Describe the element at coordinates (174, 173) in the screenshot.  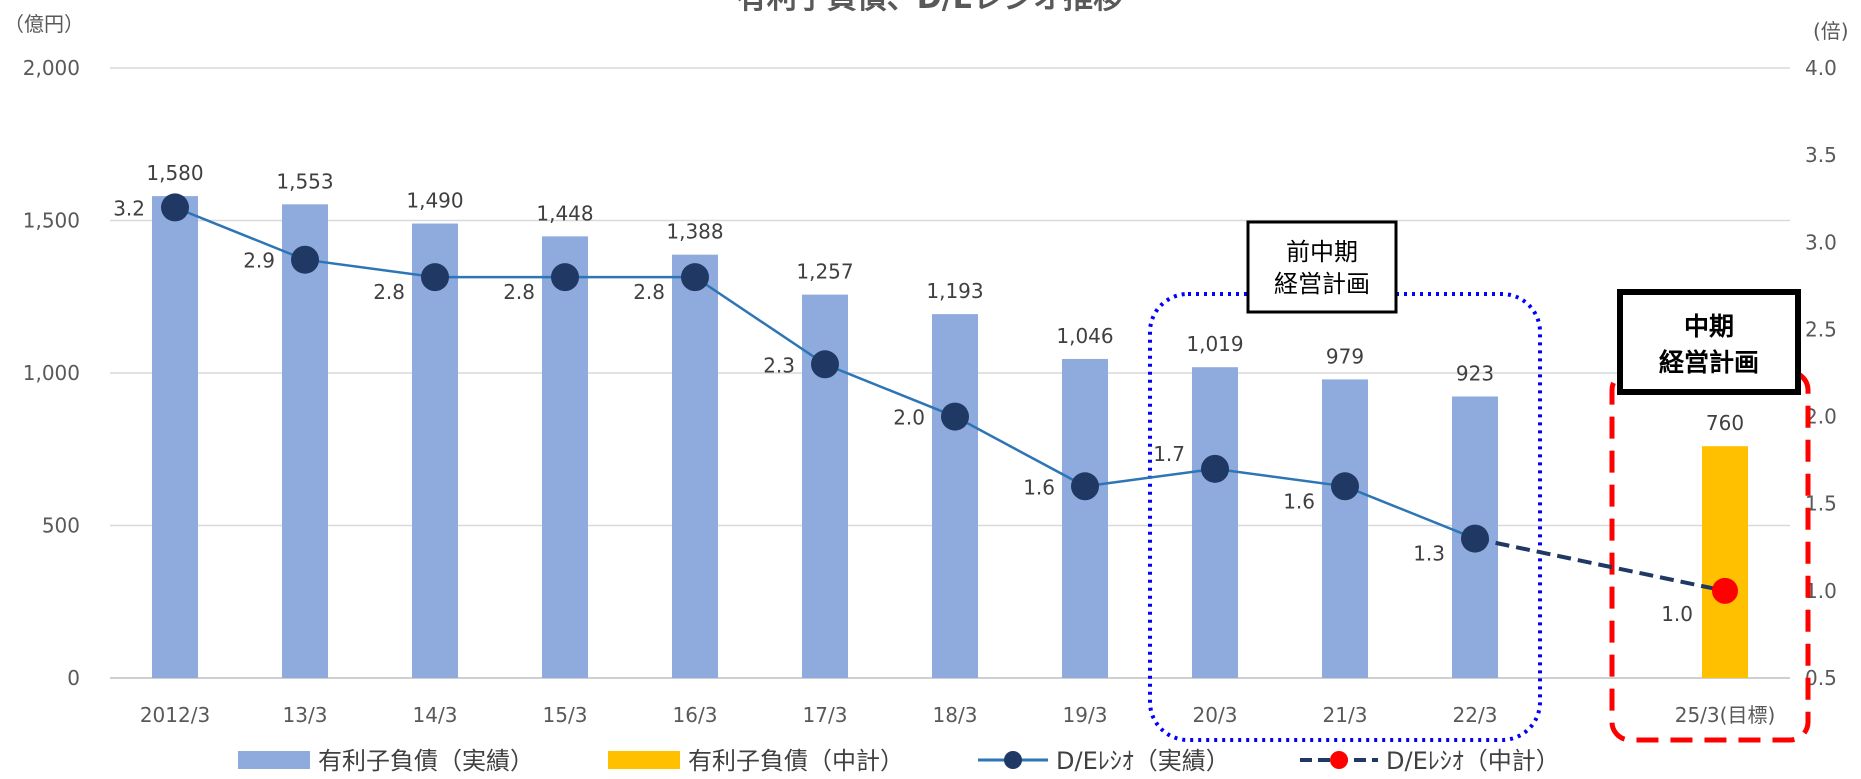
I see `bar-value-label: 1,580` at that location.